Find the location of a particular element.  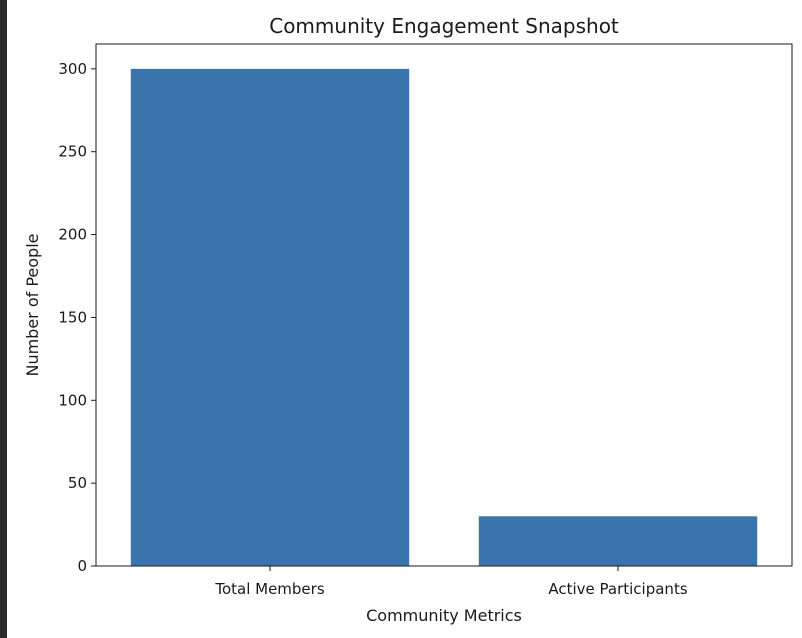

y-tick-label: 0 is located at coordinates (82, 566).